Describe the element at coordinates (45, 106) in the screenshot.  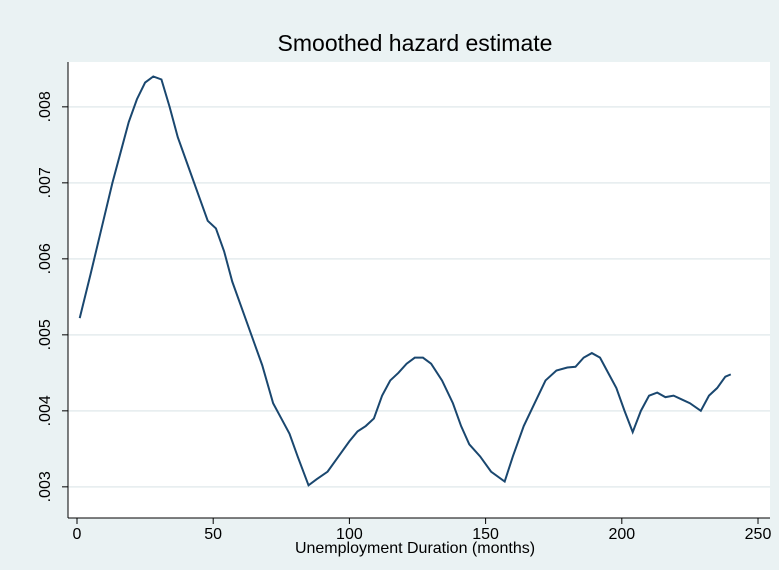
I see `y-tick-label: .008` at that location.